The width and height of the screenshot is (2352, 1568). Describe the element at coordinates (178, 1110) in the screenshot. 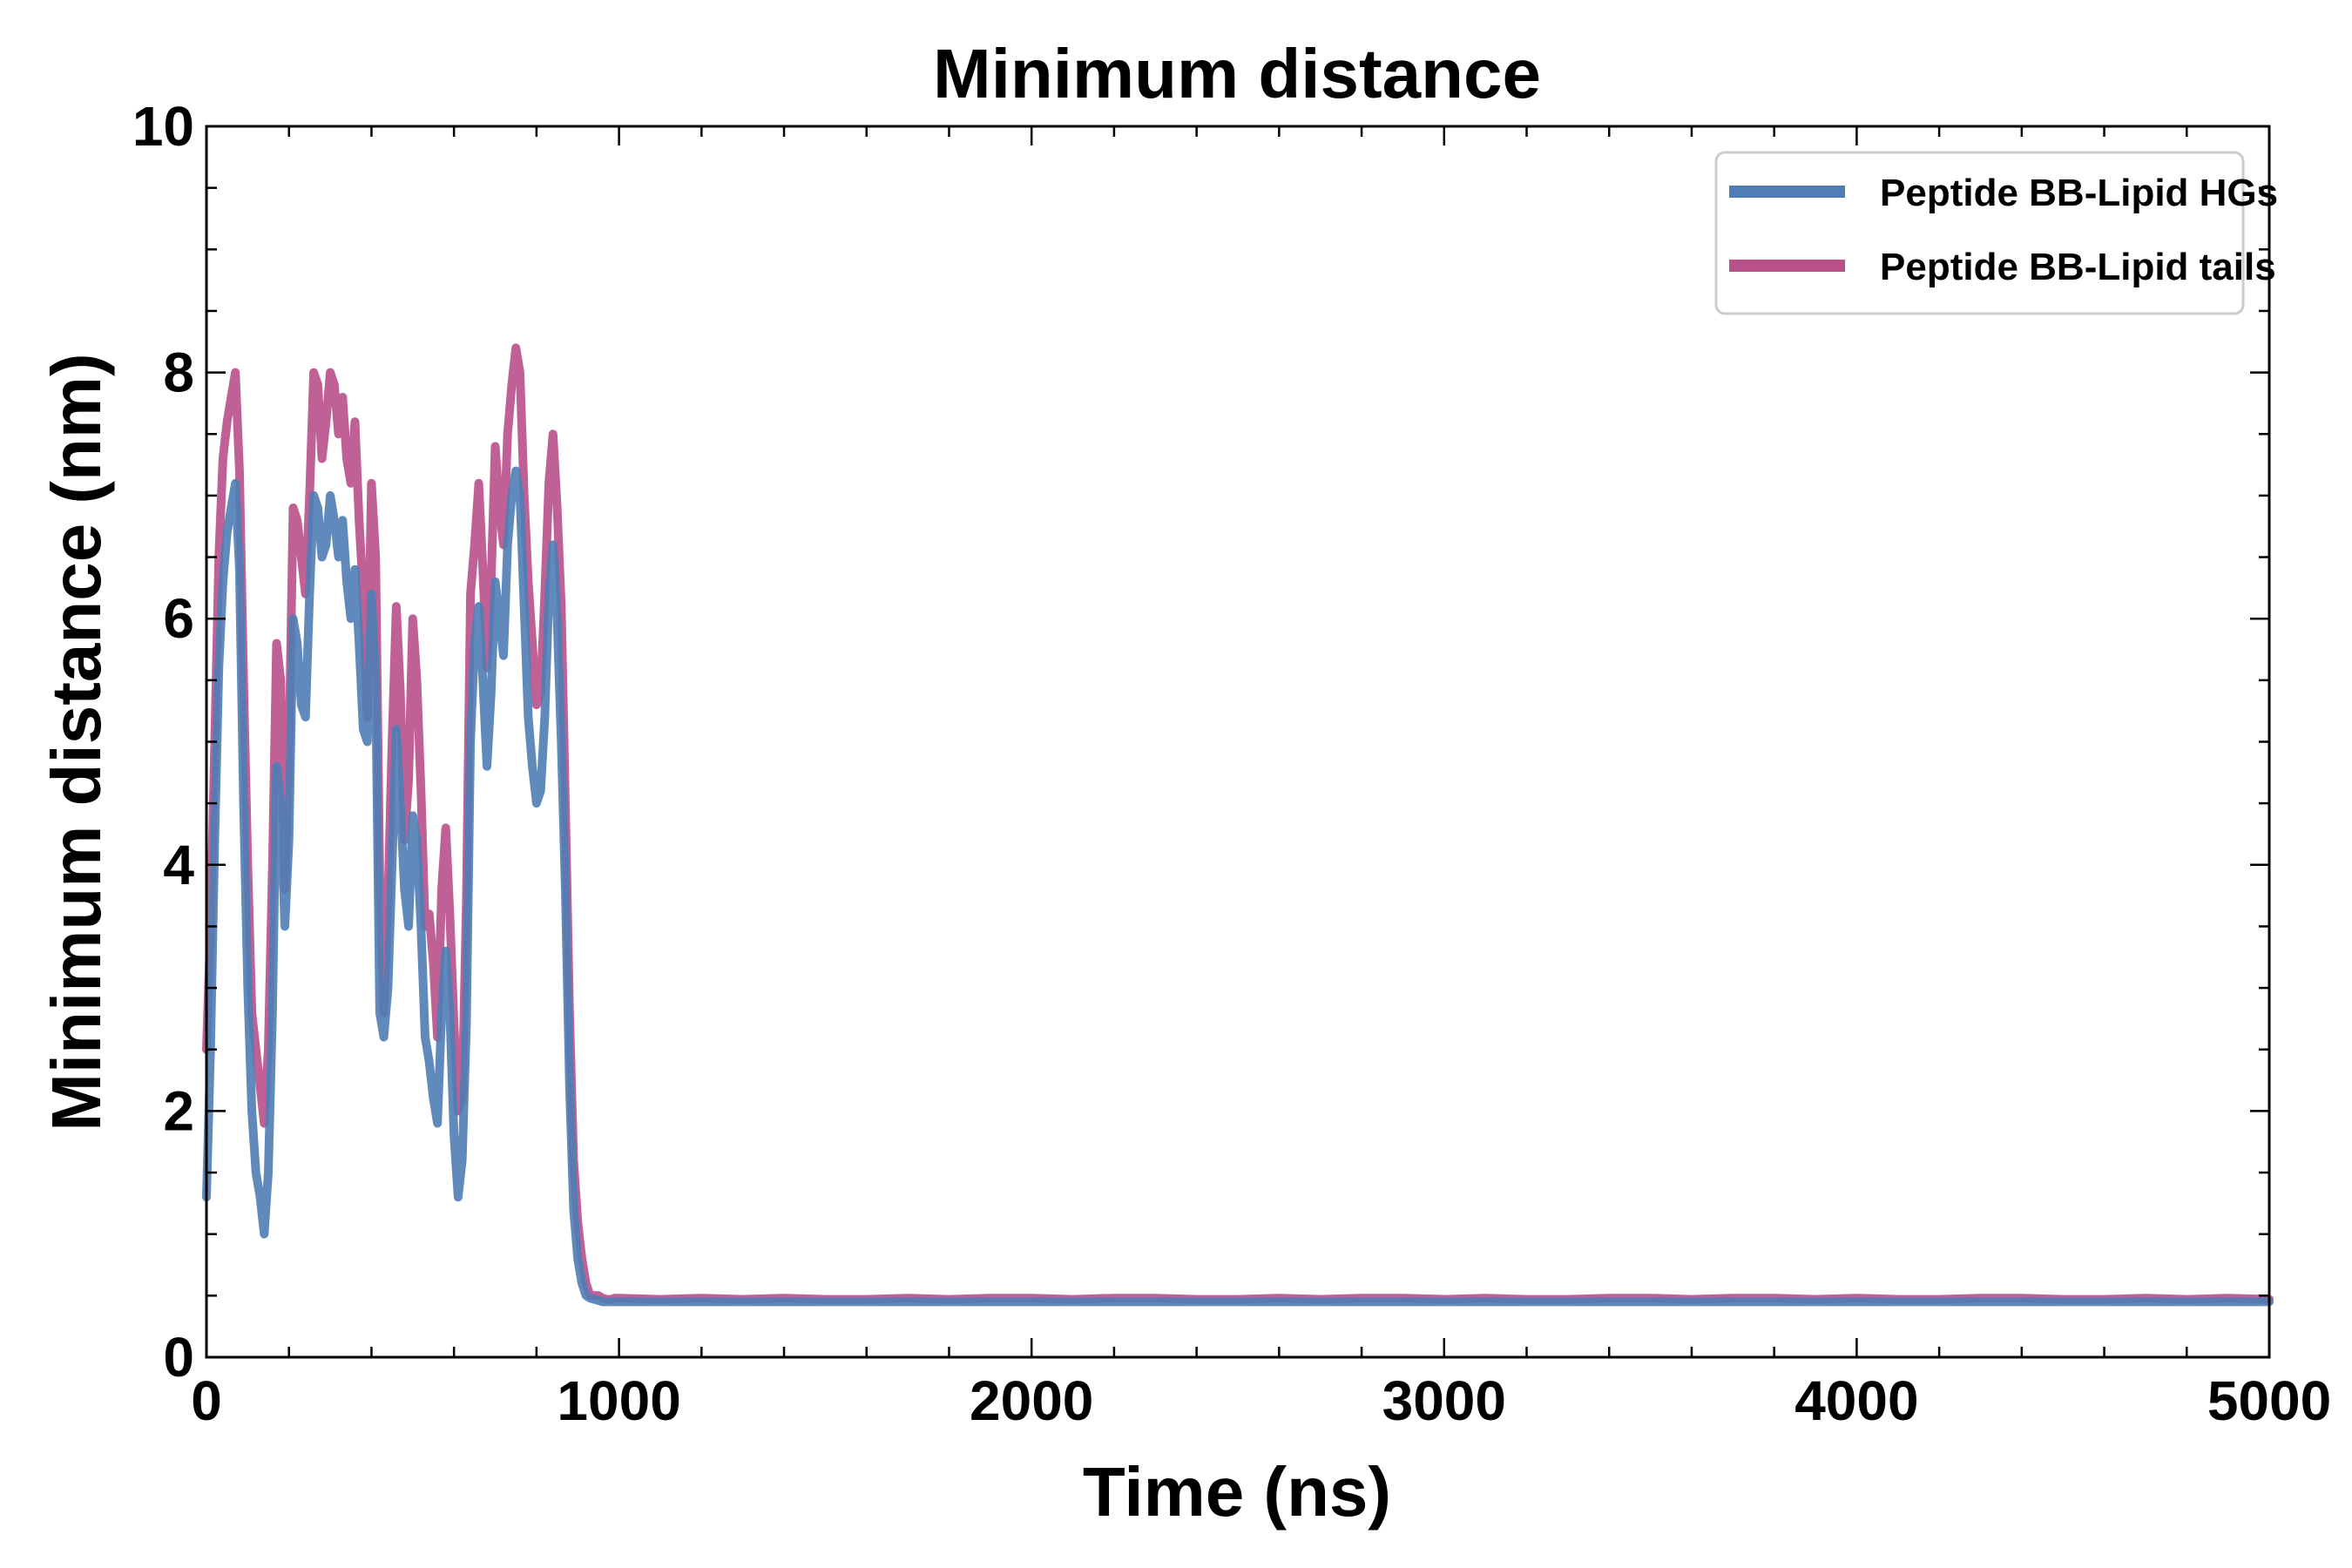

I see `y-tick-label: 2` at that location.